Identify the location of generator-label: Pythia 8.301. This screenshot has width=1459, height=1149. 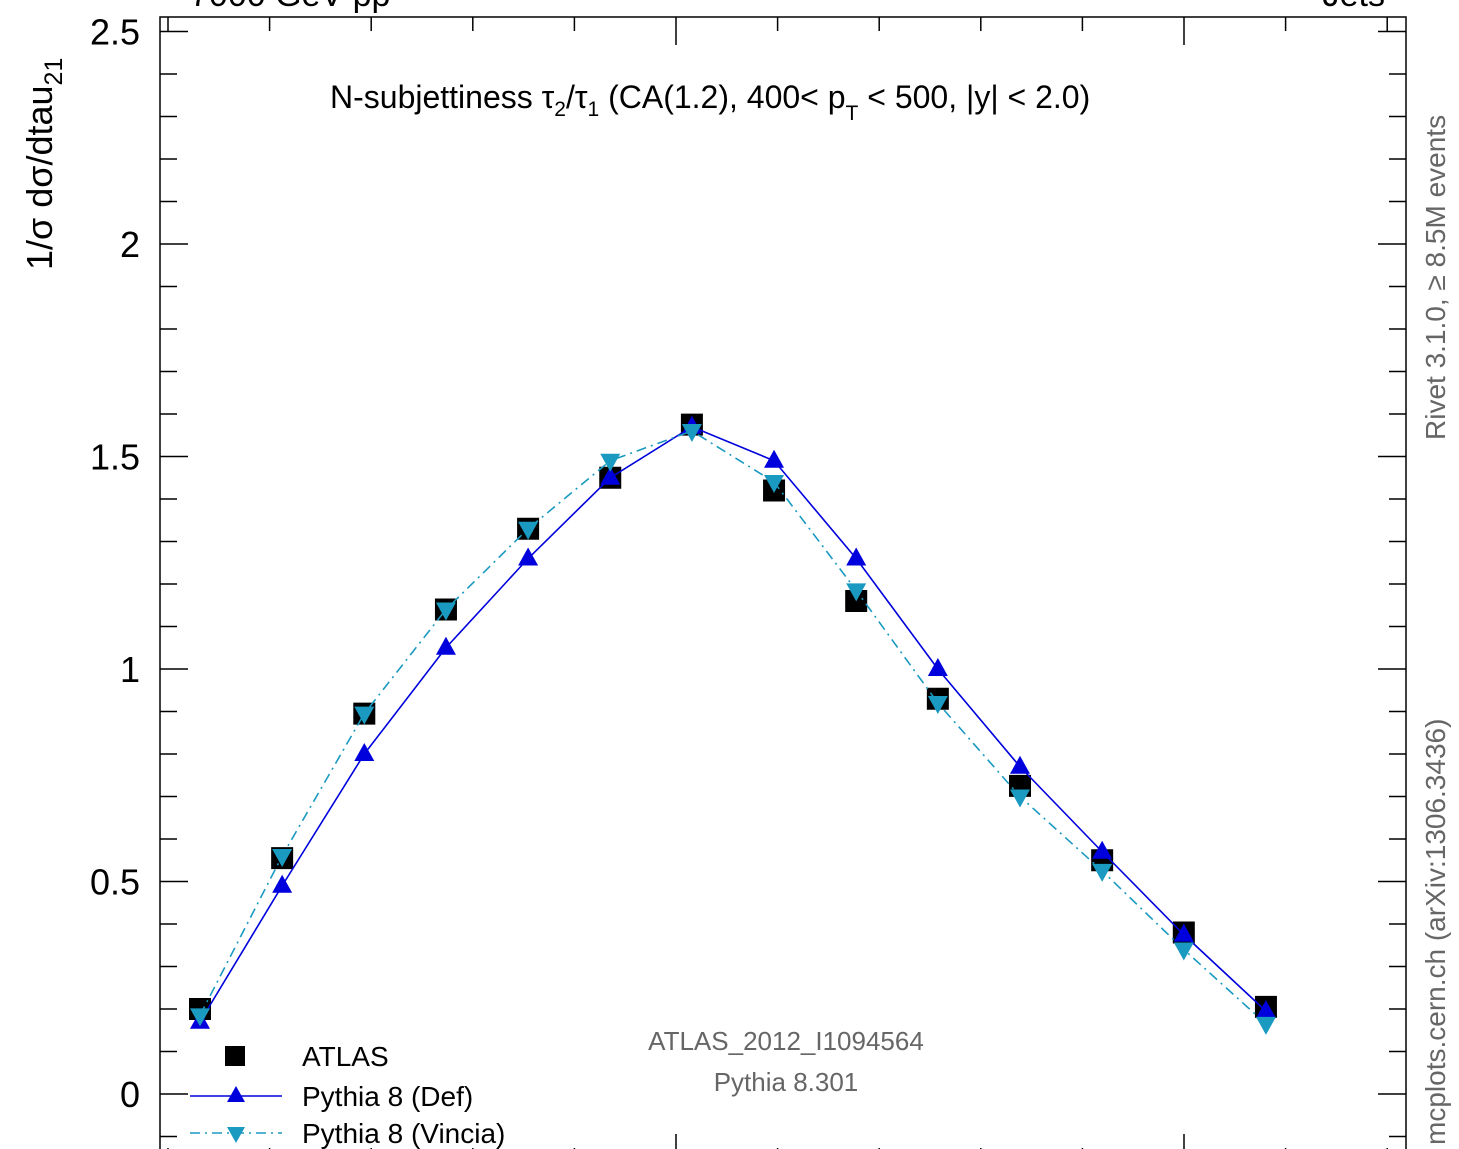
(786, 1082).